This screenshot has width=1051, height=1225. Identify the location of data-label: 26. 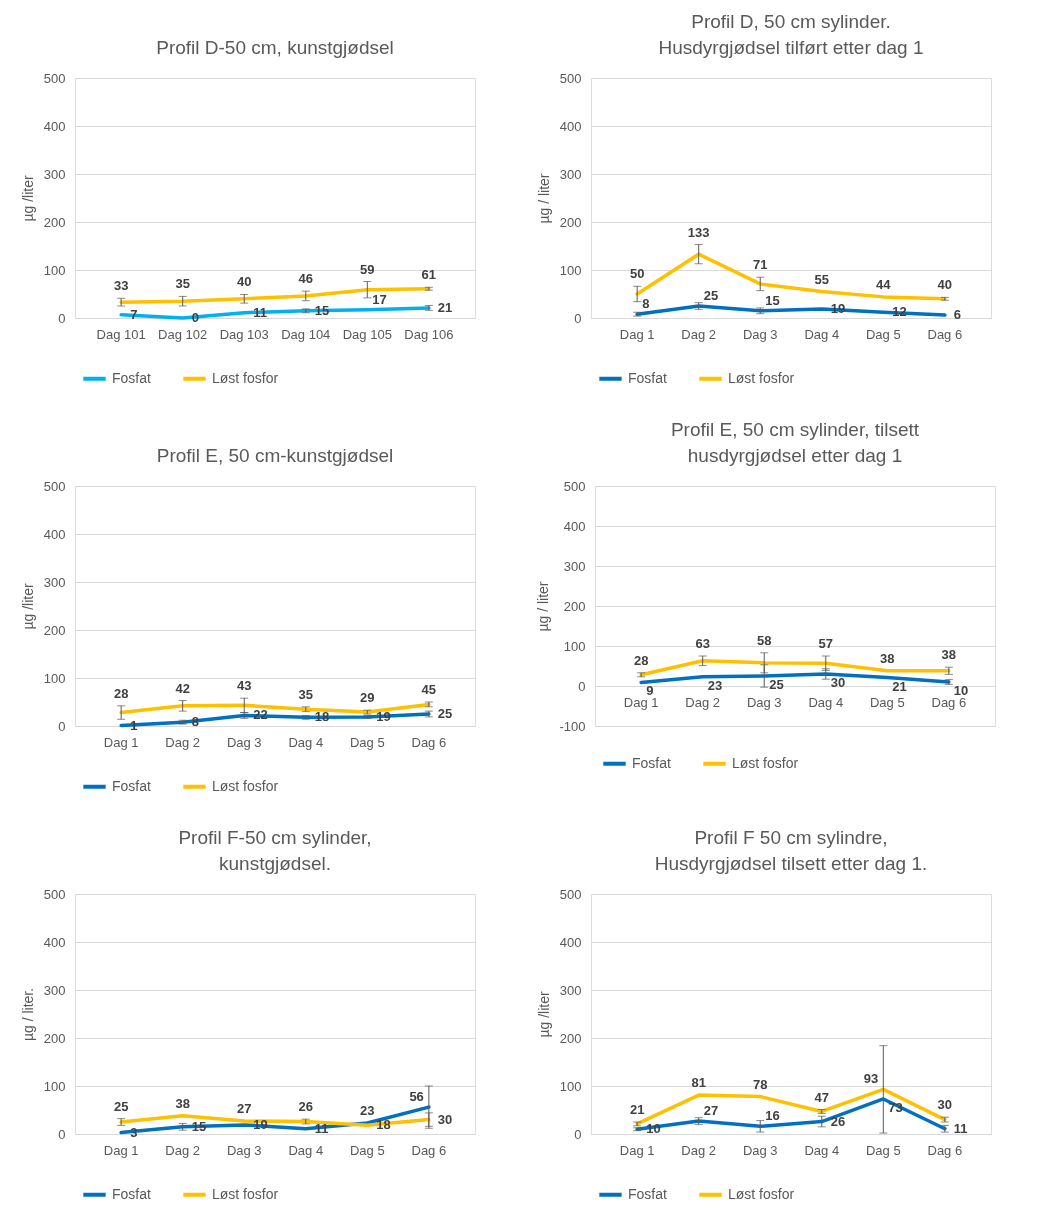
(838, 1121).